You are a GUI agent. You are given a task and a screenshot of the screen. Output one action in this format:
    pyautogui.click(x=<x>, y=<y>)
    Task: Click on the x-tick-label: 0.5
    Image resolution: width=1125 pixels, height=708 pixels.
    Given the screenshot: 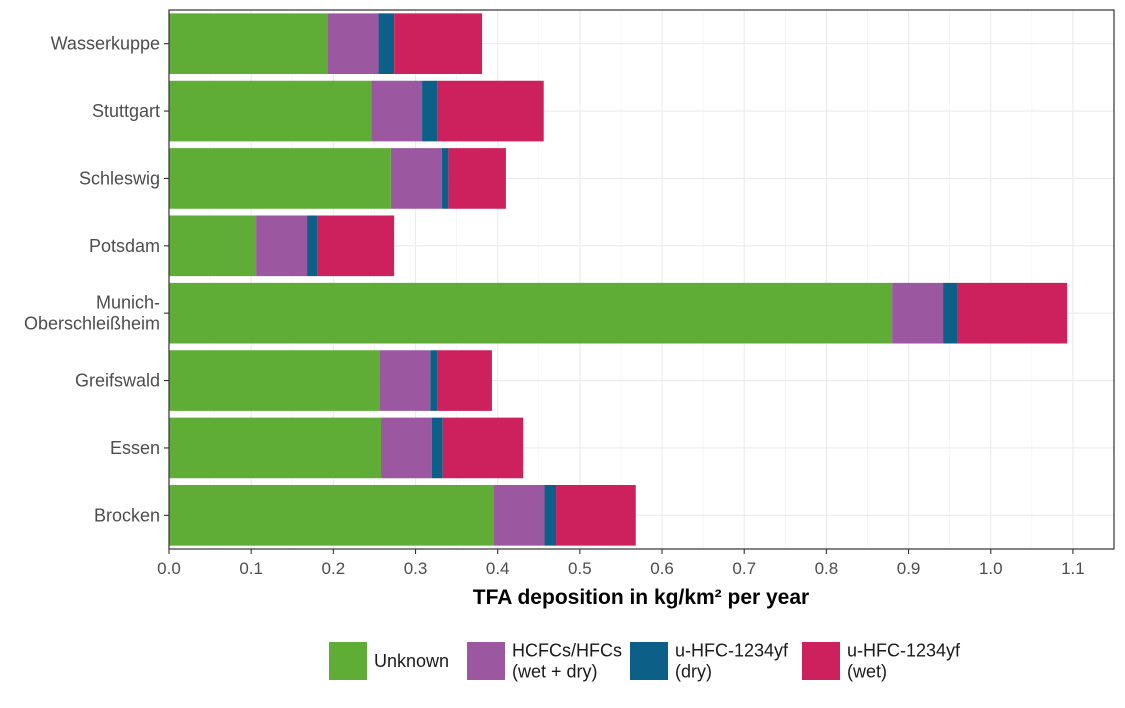 What is the action you would take?
    pyautogui.click(x=580, y=568)
    